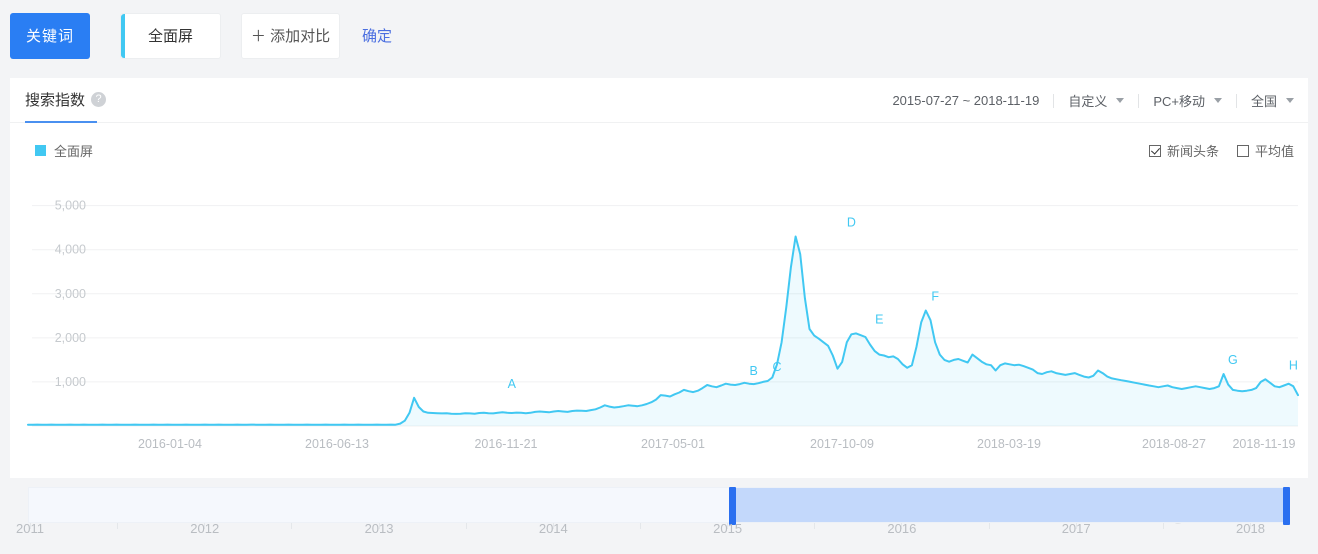  Describe the element at coordinates (1293, 365) in the screenshot. I see `chart-marker-h: H` at that location.